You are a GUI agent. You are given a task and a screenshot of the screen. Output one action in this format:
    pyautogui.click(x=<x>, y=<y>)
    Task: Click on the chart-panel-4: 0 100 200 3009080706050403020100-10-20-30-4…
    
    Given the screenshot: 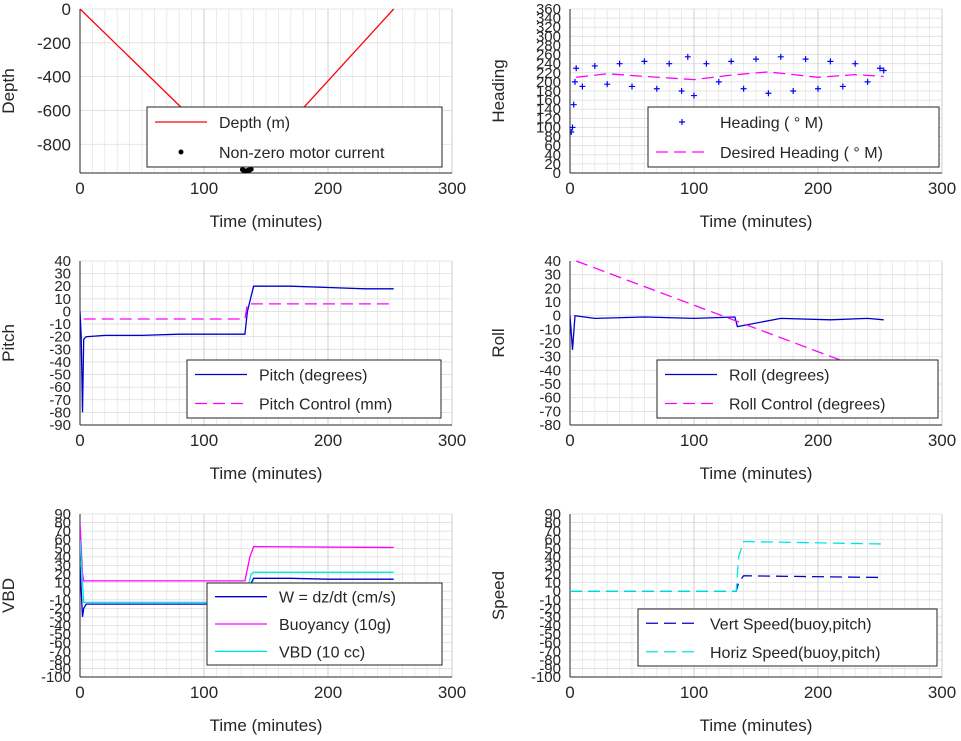 What is the action you would take?
    pyautogui.click(x=233, y=620)
    